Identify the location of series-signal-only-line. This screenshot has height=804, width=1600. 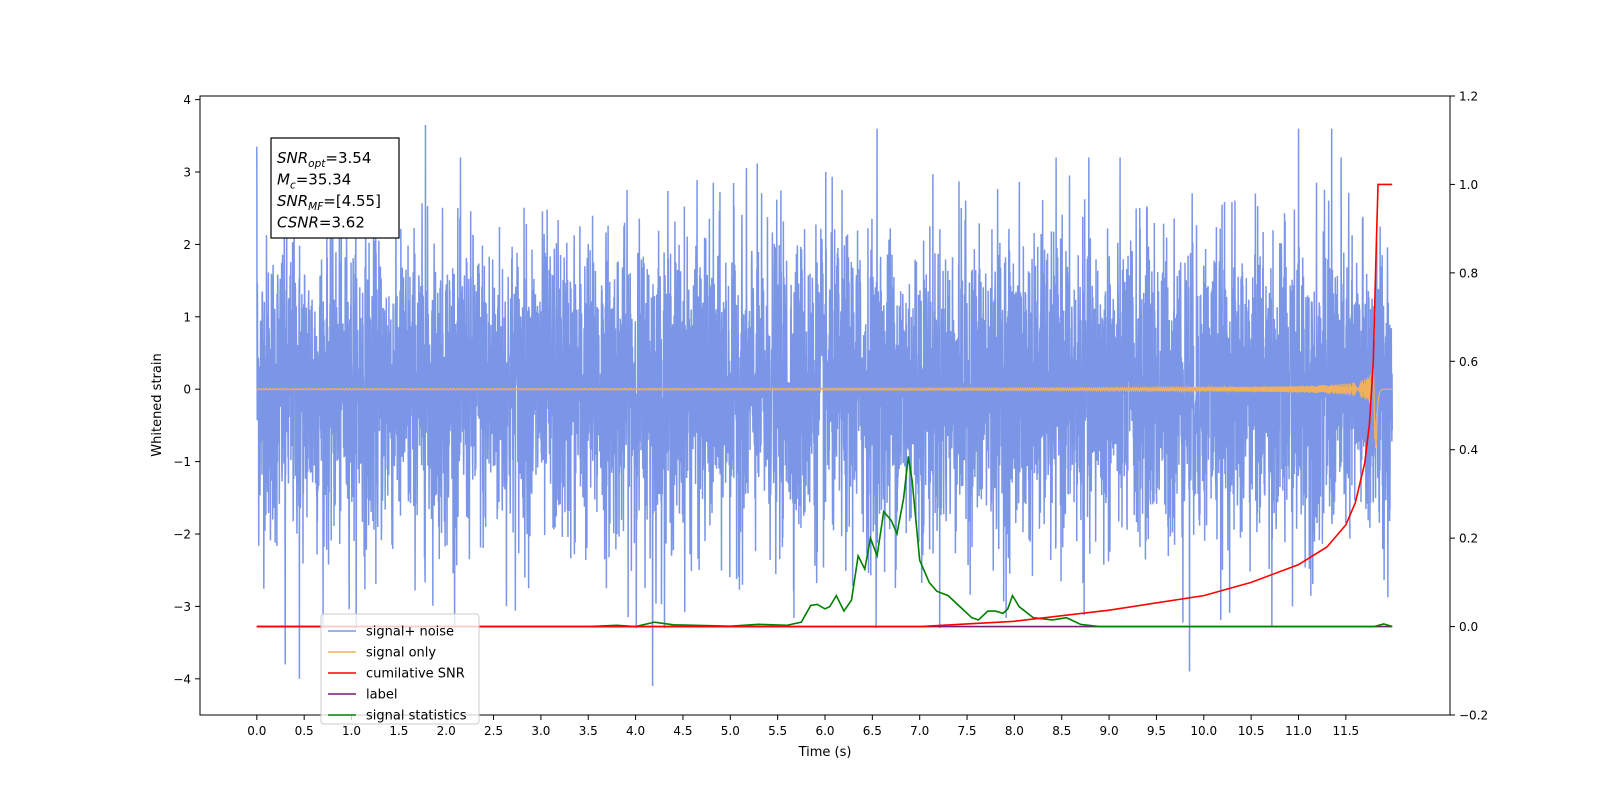
(824, 407).